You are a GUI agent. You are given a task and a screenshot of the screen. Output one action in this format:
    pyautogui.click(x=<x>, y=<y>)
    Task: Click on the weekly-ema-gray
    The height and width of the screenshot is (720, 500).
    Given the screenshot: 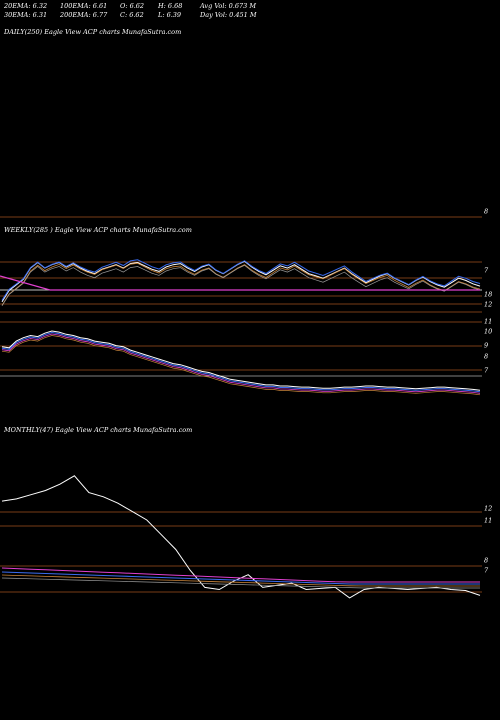 What is the action you would take?
    pyautogui.click(x=241, y=285)
    